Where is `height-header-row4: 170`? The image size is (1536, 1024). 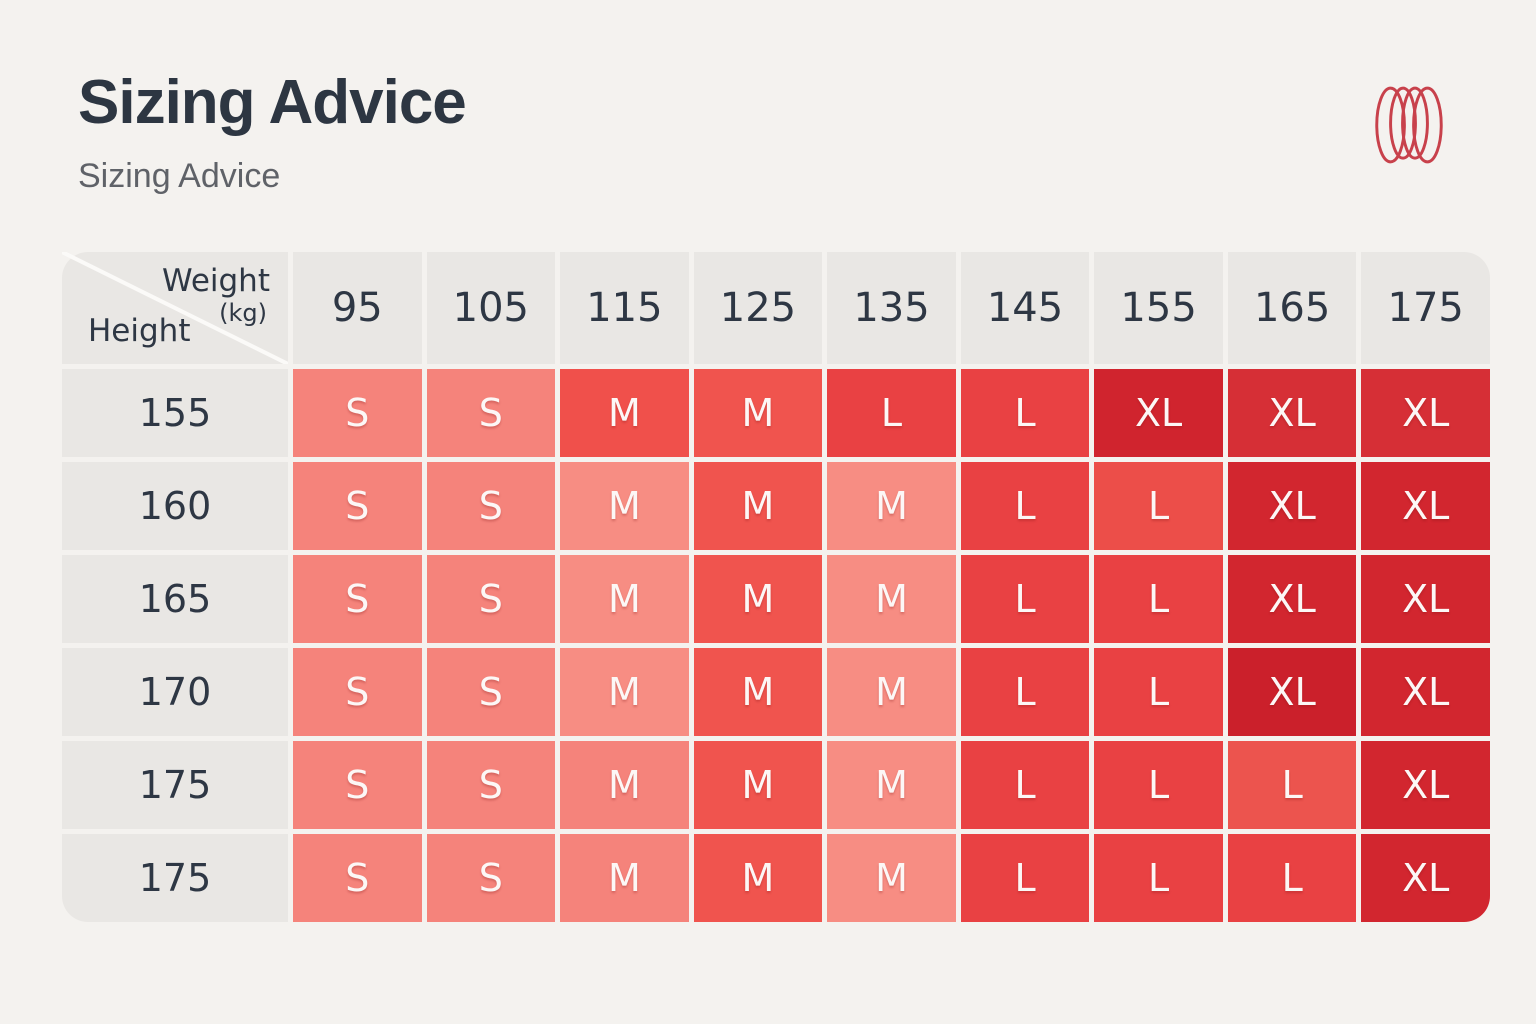 height-header-row4: 170 is located at coordinates (175, 691).